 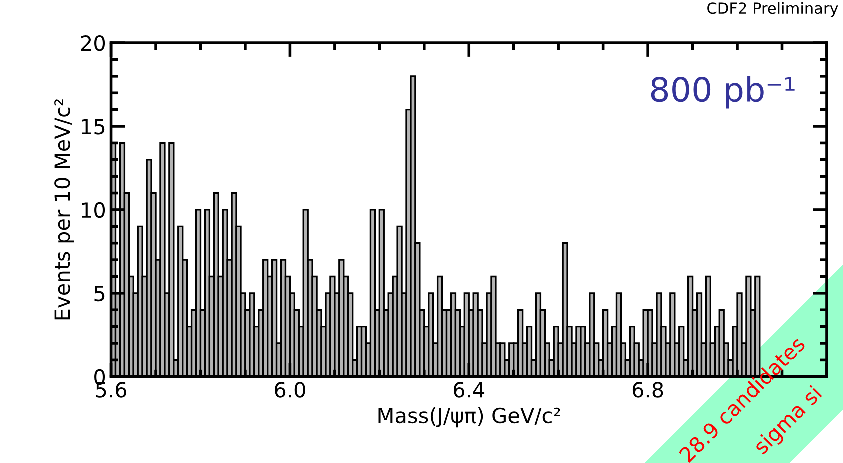 What do you see at coordinates (648, 390) in the screenshot?
I see `x-tick-label: 6.8` at bounding box center [648, 390].